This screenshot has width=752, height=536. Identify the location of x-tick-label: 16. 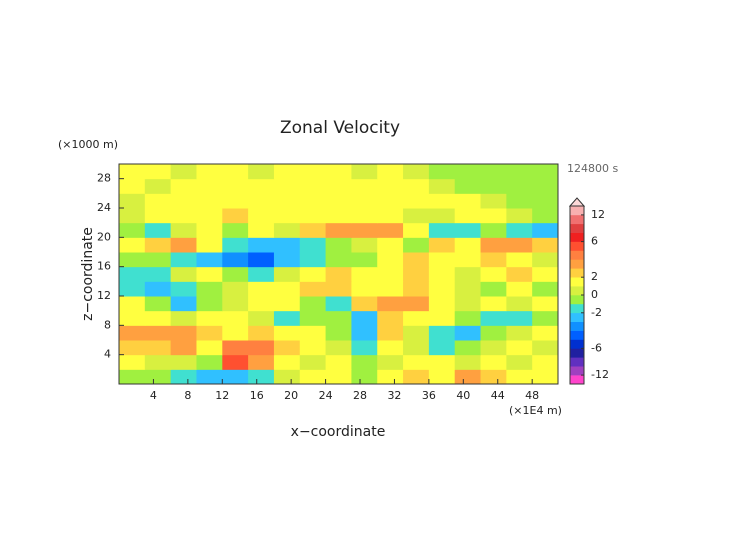
(257, 395).